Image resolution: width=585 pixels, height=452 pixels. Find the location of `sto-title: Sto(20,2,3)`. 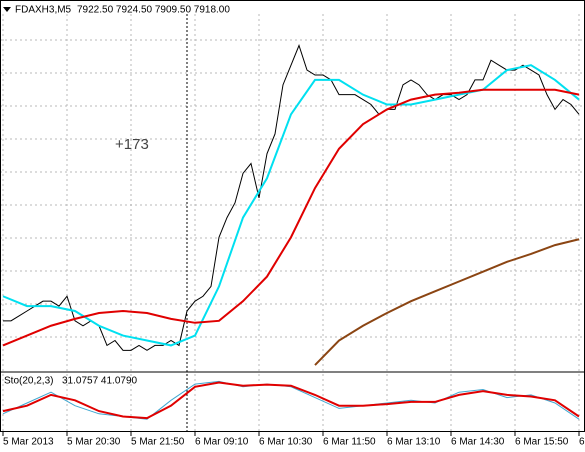

sto-title: Sto(20,2,3) is located at coordinates (28, 381).